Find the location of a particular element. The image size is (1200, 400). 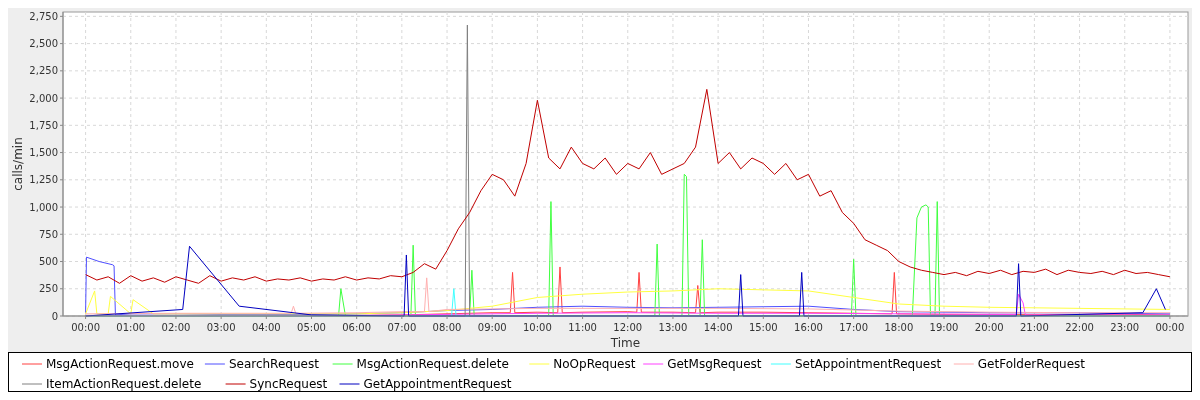

x-tick-label: 19:00 is located at coordinates (944, 327).